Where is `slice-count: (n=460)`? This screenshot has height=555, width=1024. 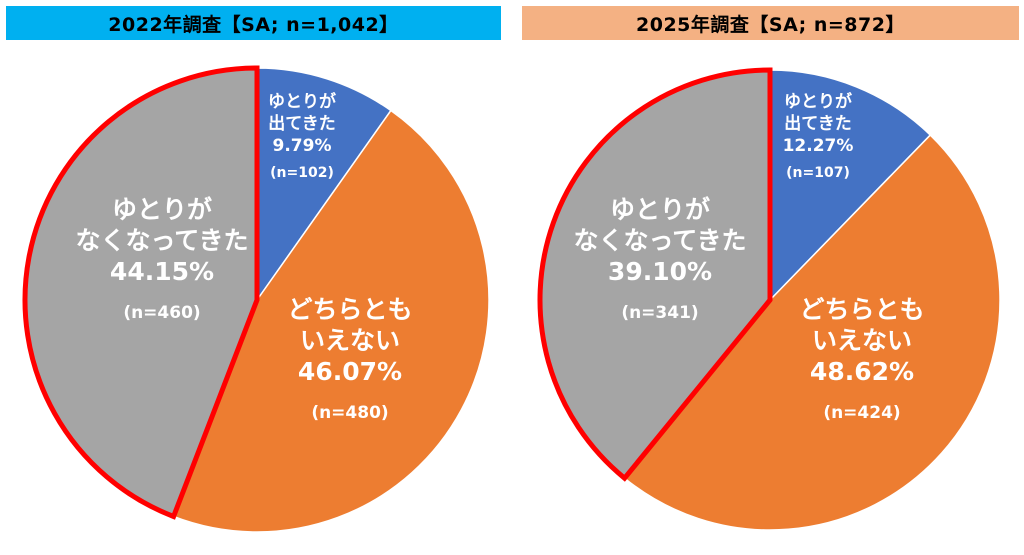
slice-count: (n=460) is located at coordinates (161, 313).